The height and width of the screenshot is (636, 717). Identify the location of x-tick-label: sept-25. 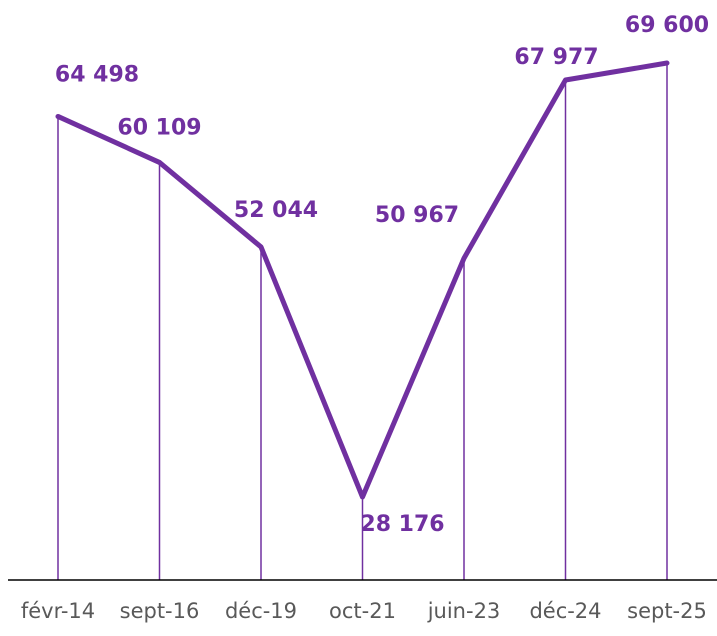
(667, 611).